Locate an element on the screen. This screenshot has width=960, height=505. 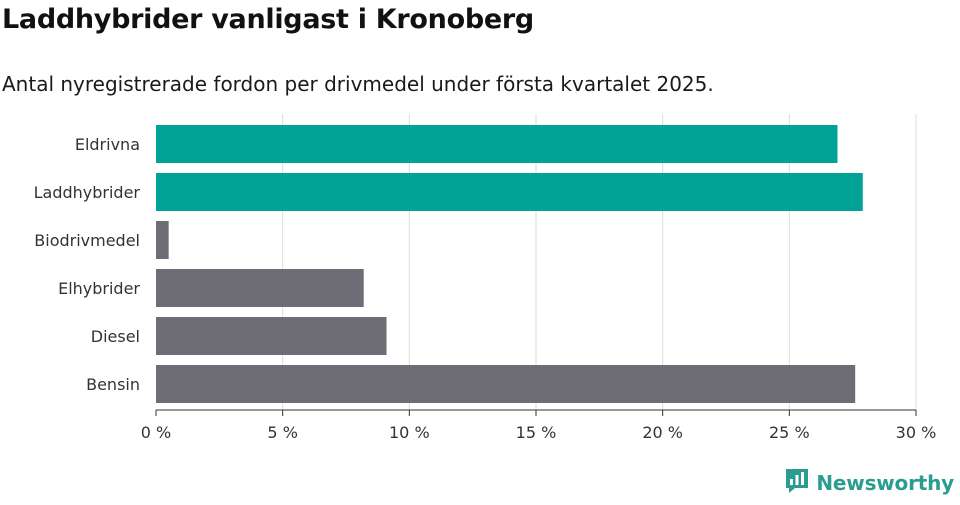
category-label: Laddhybrider is located at coordinates (87, 192).